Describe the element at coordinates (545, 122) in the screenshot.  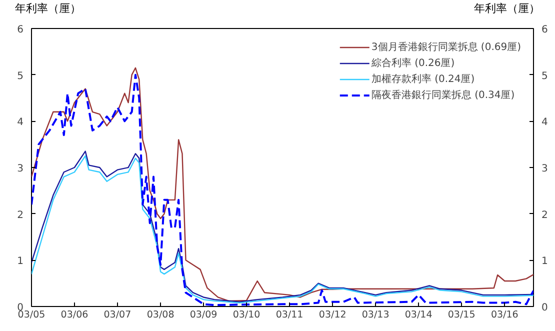
I see `y2-tick-label: 4` at that location.